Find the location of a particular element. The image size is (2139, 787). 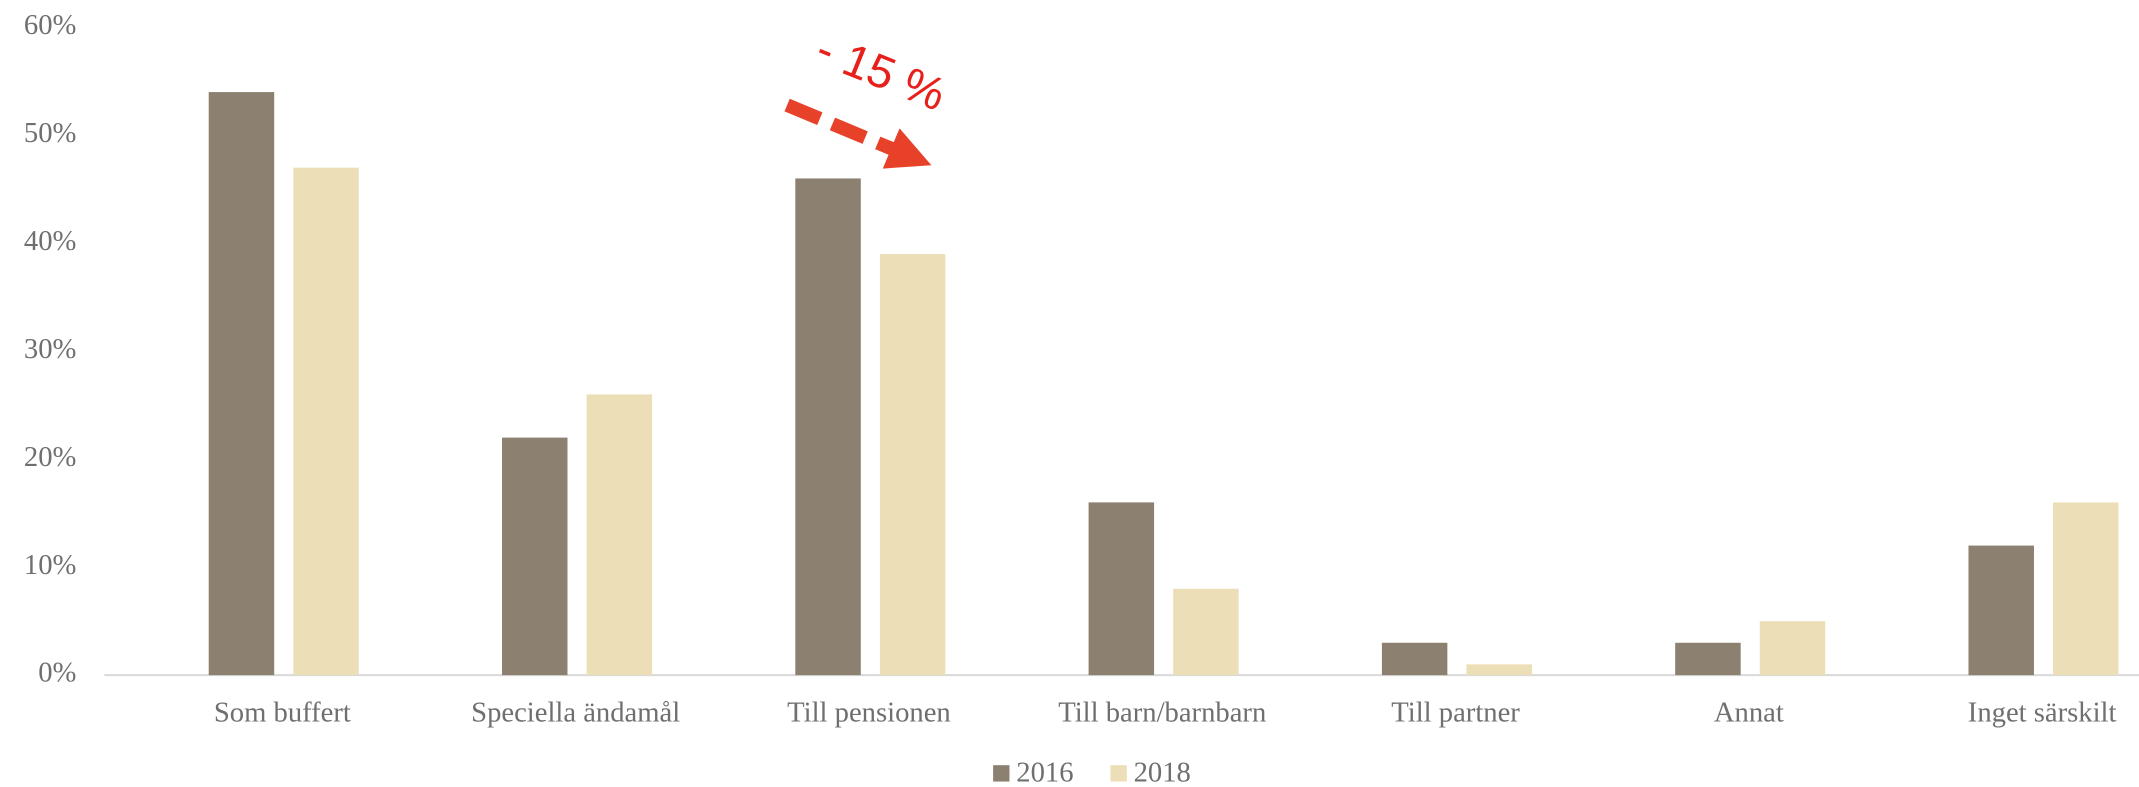

x-tick-label: Till partner is located at coordinates (1455, 712).